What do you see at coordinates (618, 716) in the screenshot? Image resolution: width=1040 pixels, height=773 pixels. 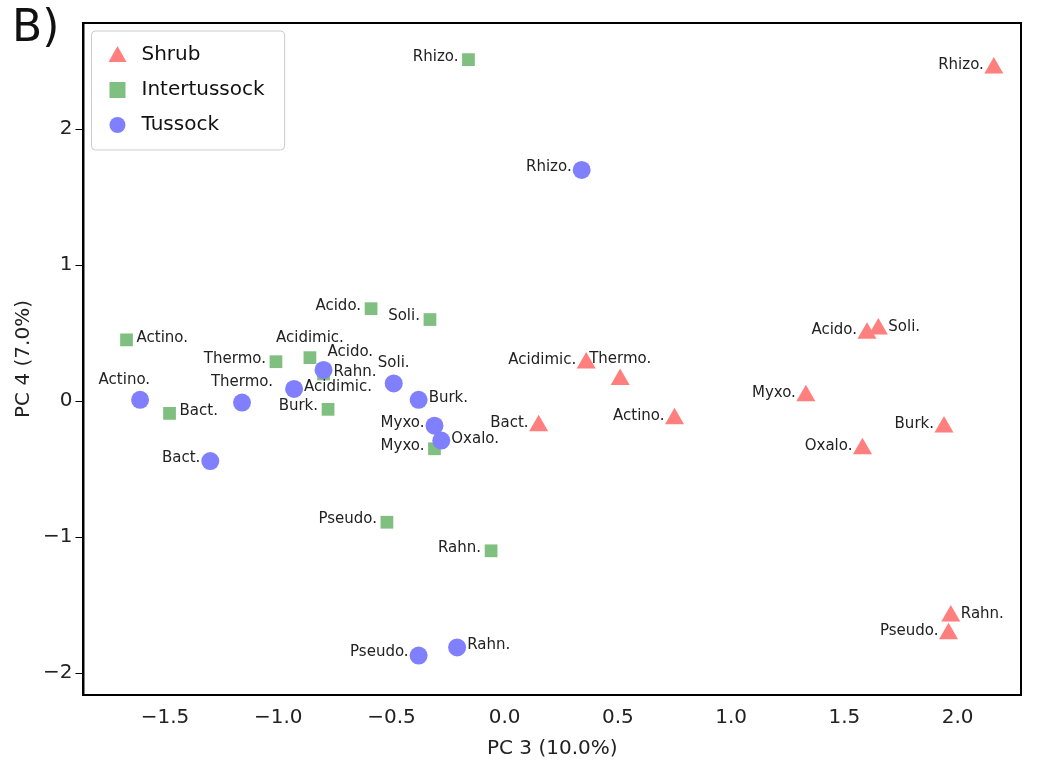 I see `x-tick-label: 0.5` at bounding box center [618, 716].